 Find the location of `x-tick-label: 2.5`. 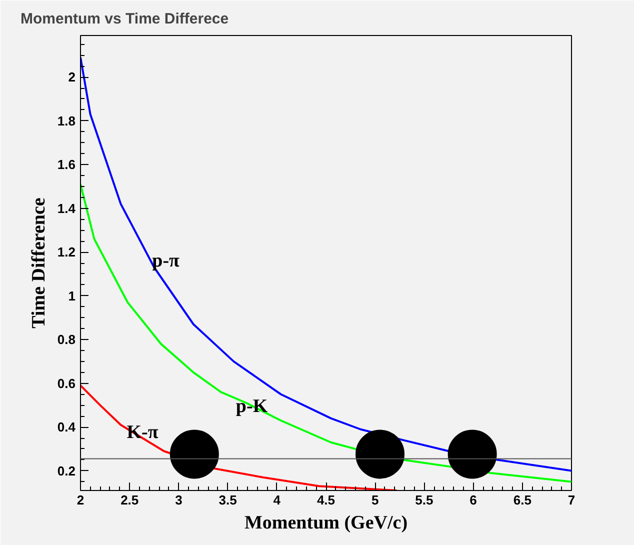

x-tick-label: 2.5 is located at coordinates (129, 500).